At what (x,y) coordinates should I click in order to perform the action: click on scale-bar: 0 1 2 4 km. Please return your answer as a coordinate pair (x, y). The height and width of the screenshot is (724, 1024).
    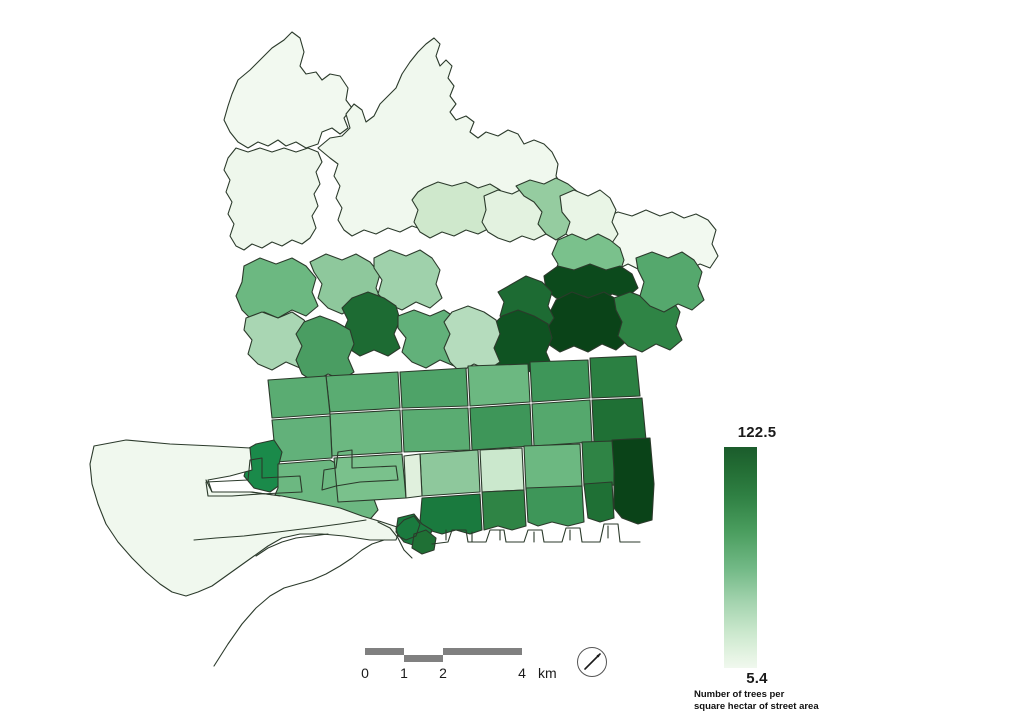
    Looking at the image, I should click on (457, 668).